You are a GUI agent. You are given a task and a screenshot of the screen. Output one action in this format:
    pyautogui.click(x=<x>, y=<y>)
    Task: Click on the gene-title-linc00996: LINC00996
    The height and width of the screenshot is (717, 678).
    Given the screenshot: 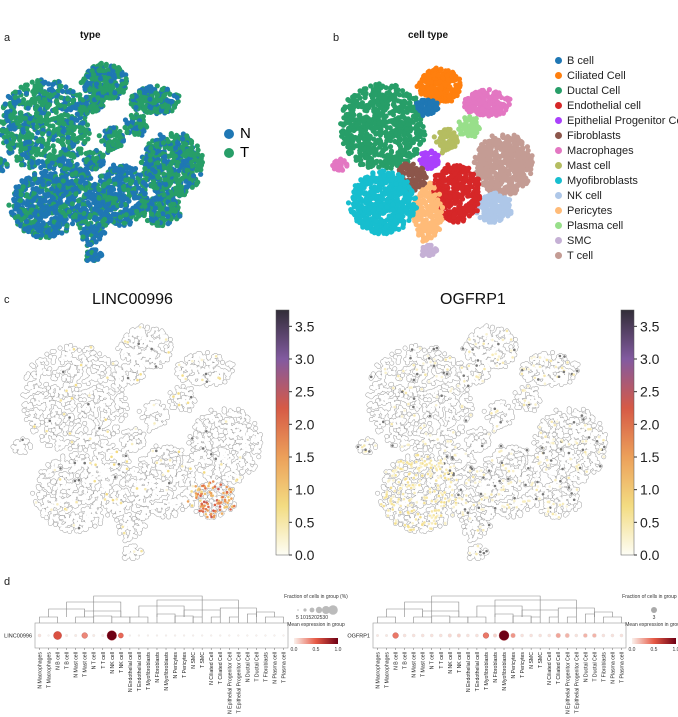 What is the action you would take?
    pyautogui.click(x=132, y=300)
    